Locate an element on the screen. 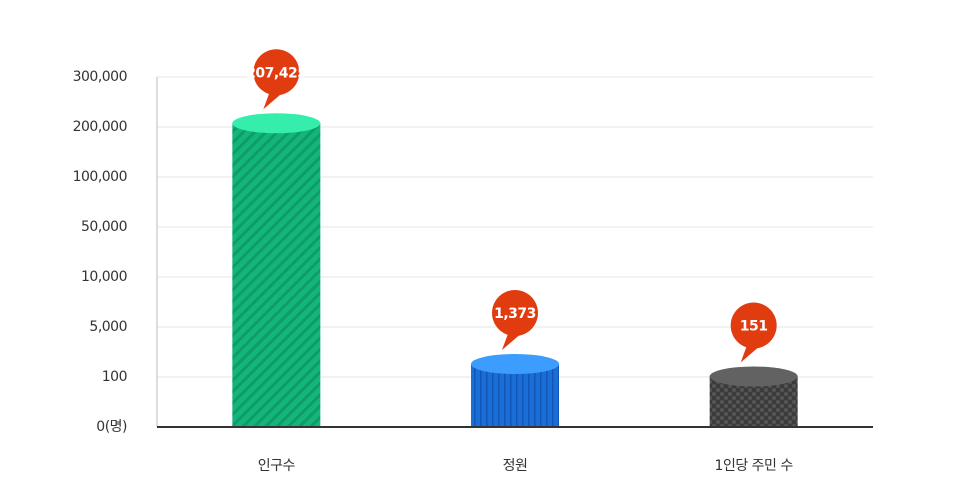 This screenshot has width=960, height=504. y-tick-label: 10,000 is located at coordinates (104, 277).